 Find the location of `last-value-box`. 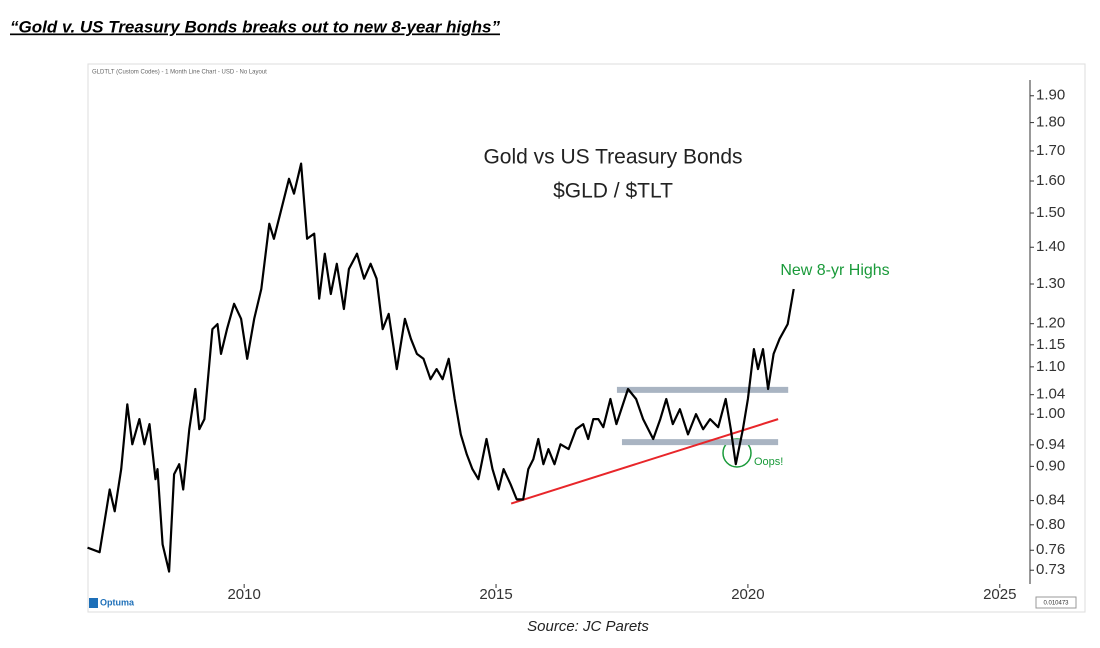

last-value-box is located at coordinates (1056, 602).